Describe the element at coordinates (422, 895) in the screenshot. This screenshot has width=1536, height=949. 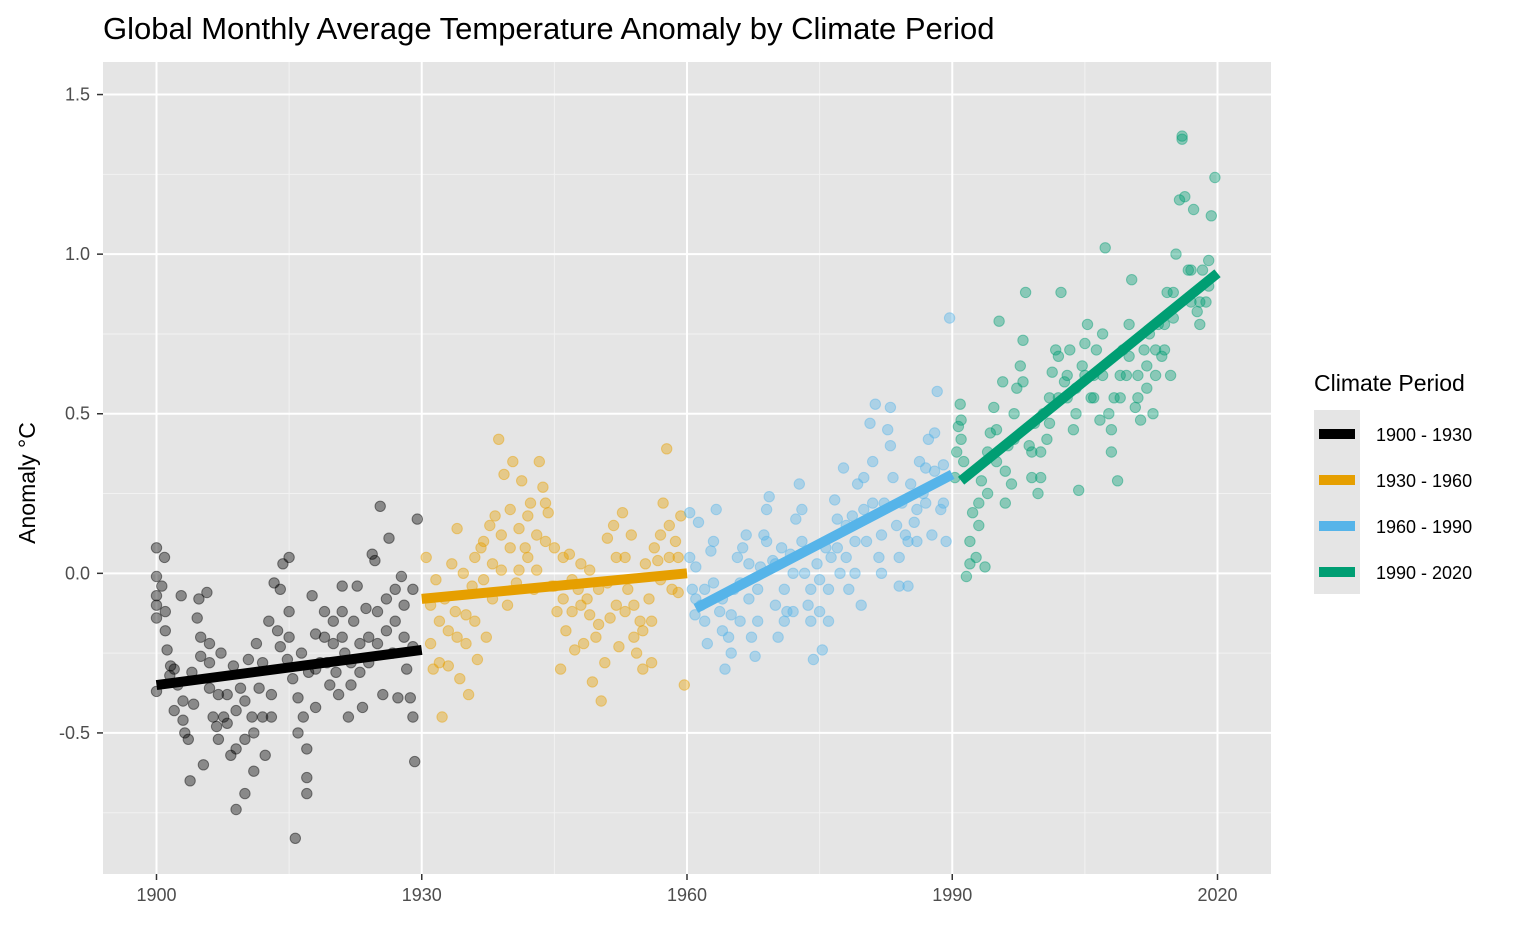
I see `x-tick-label: 1930` at that location.